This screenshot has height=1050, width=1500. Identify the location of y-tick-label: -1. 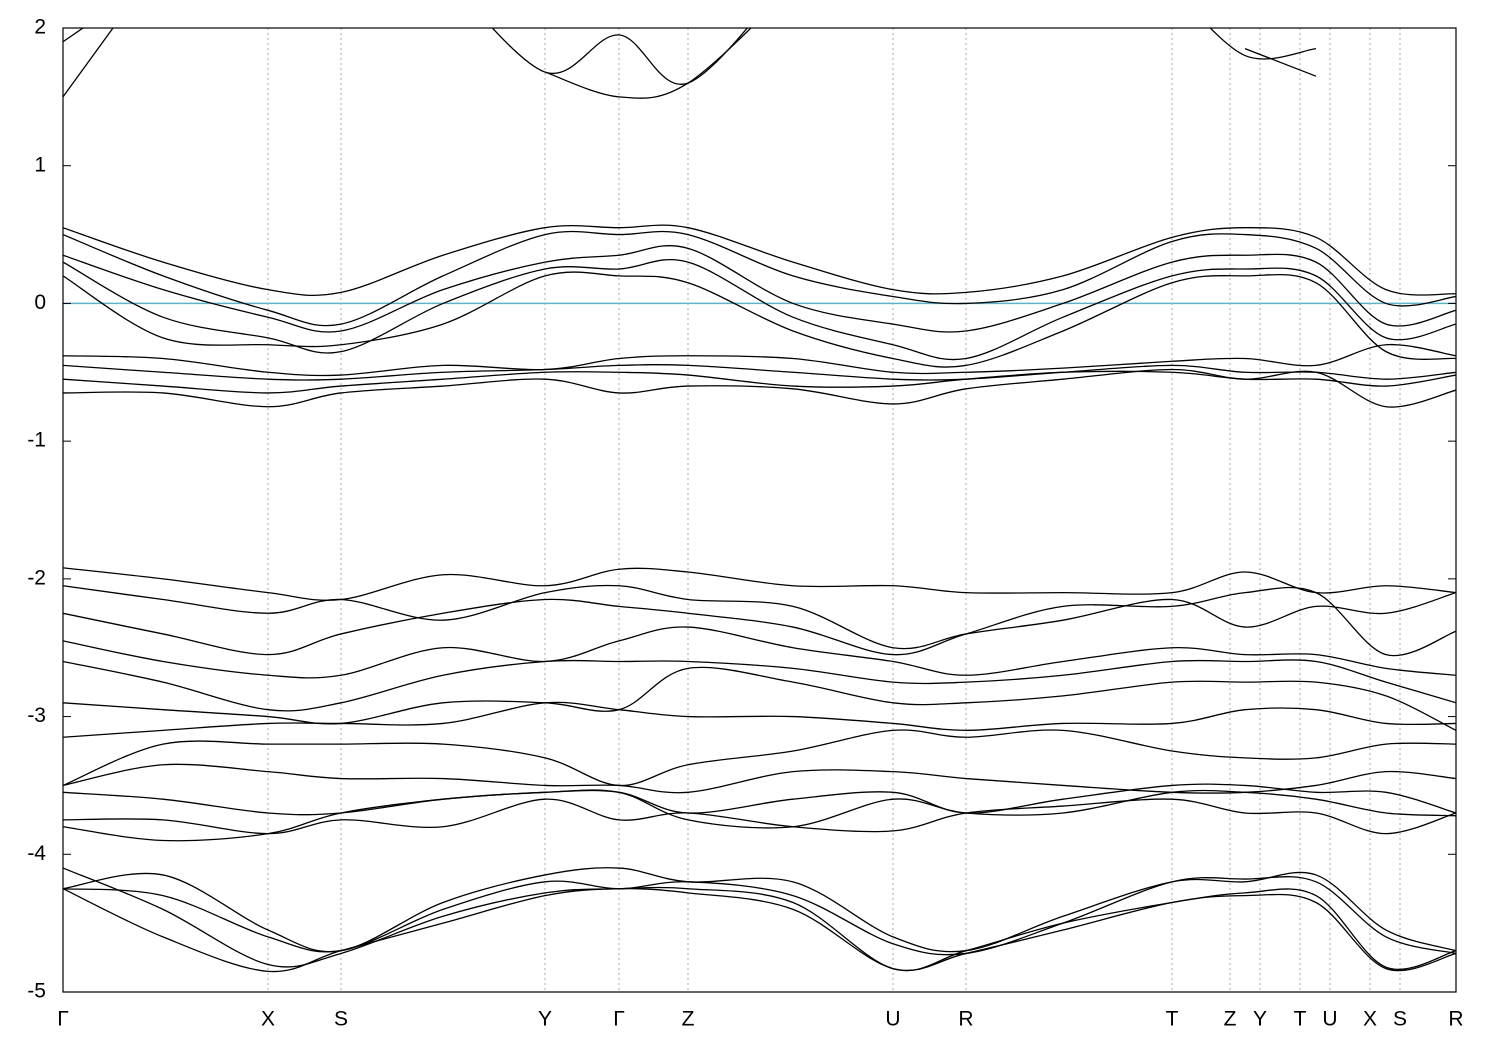
(36, 440).